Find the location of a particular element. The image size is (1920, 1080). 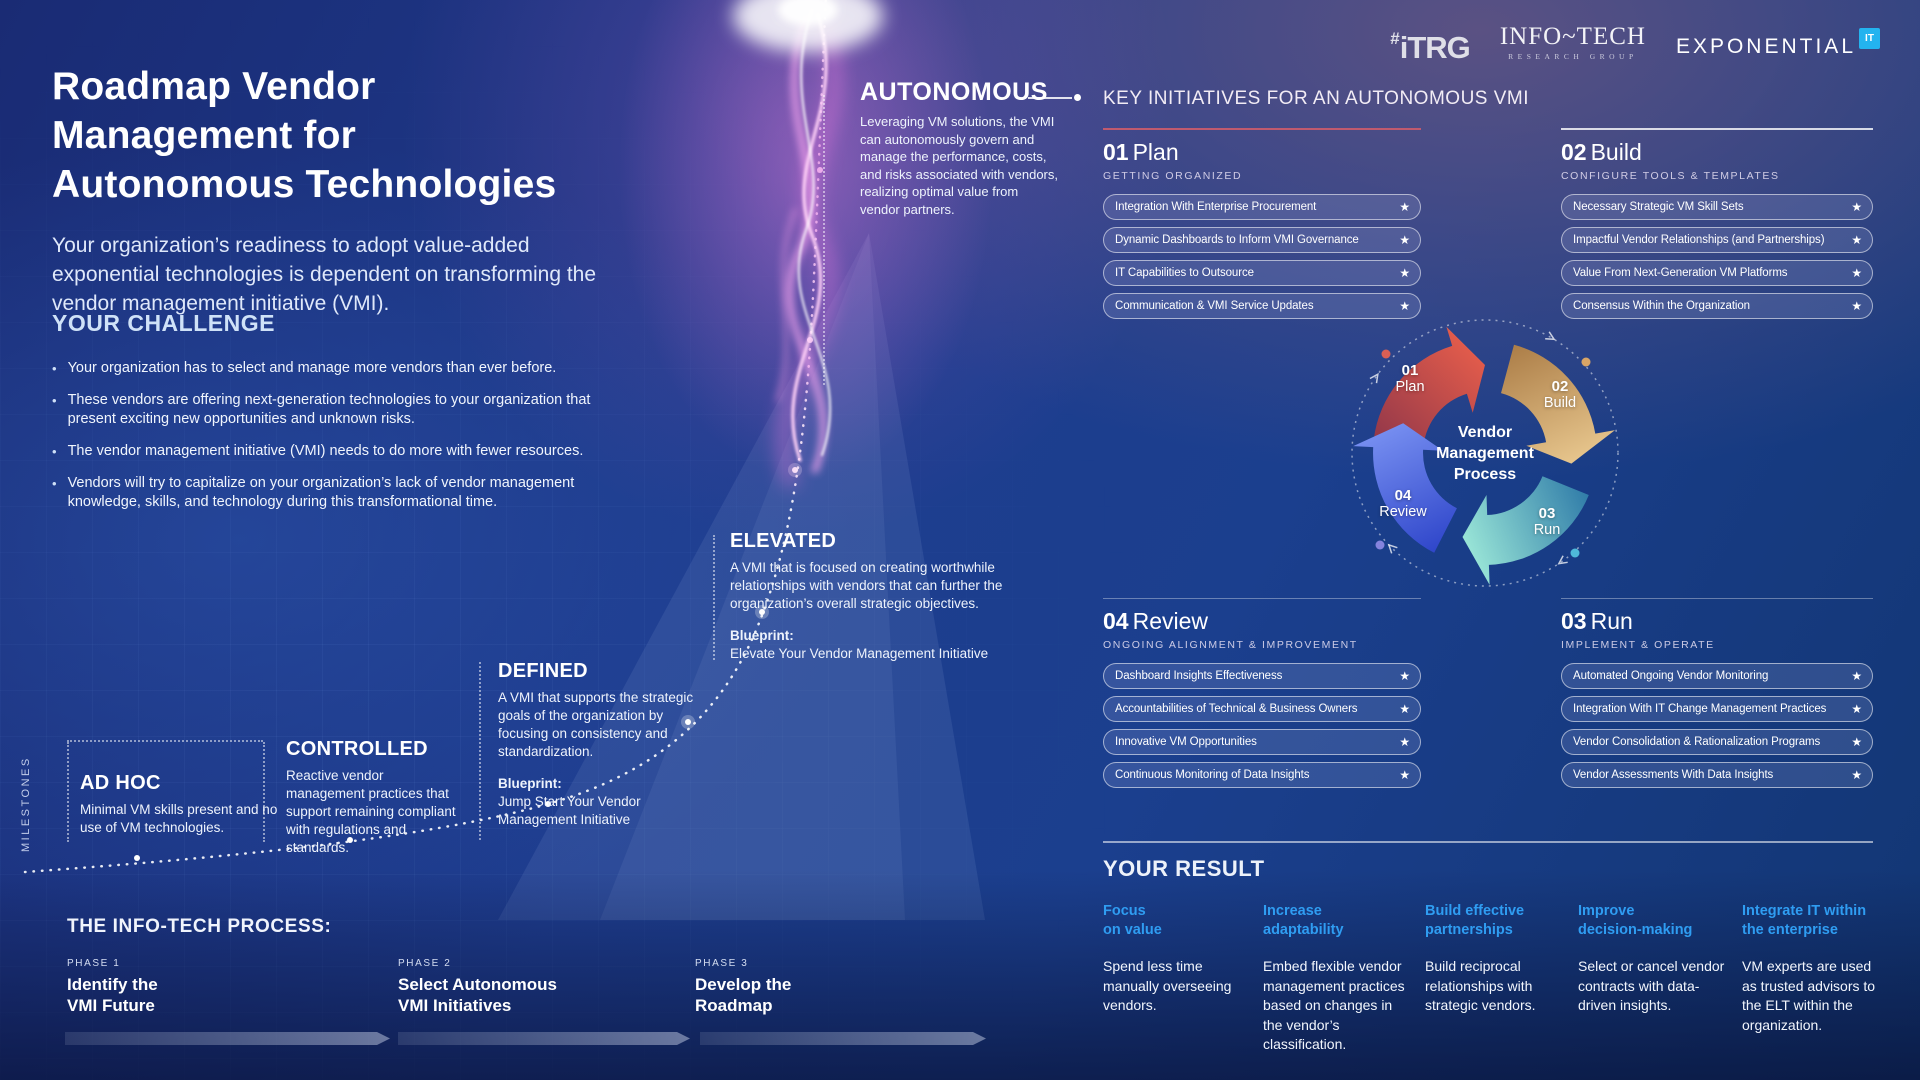

initiative-pill: Consensus Within the Organization ★ is located at coordinates (1717, 305).